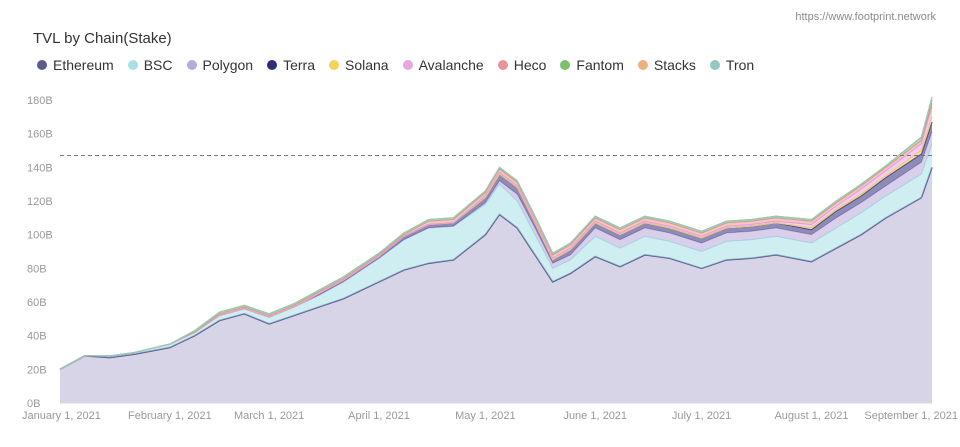 The width and height of the screenshot is (960, 447). What do you see at coordinates (530, 65) in the screenshot?
I see `legend-label: Heco` at bounding box center [530, 65].